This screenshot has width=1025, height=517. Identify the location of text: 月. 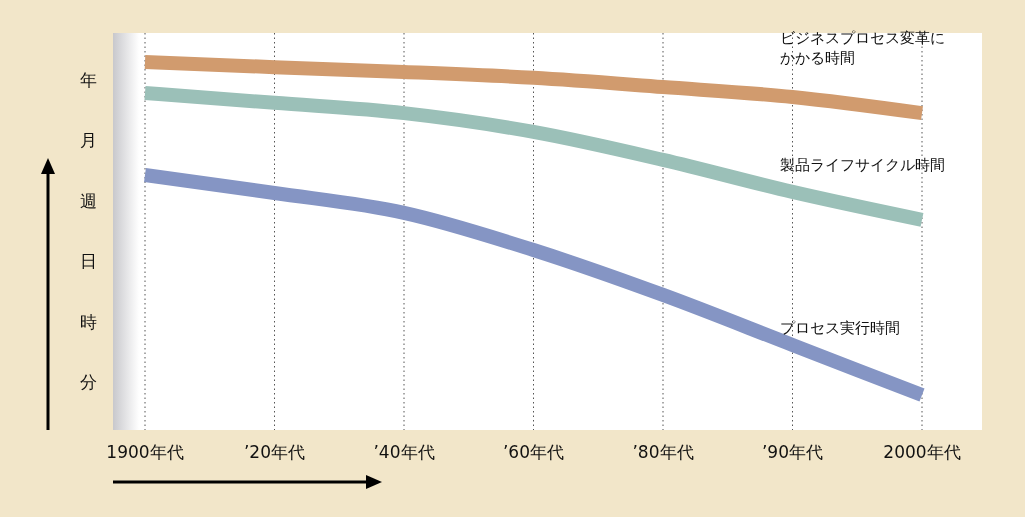
(88, 140).